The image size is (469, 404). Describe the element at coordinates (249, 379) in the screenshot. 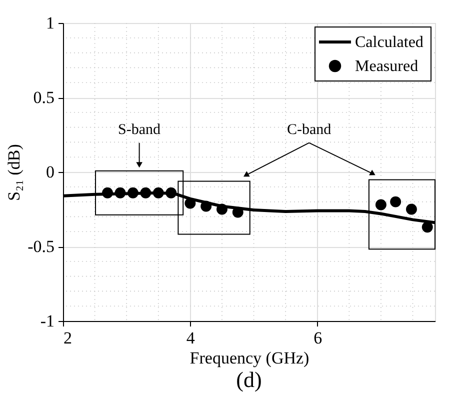

I see `text: (d)` at that location.